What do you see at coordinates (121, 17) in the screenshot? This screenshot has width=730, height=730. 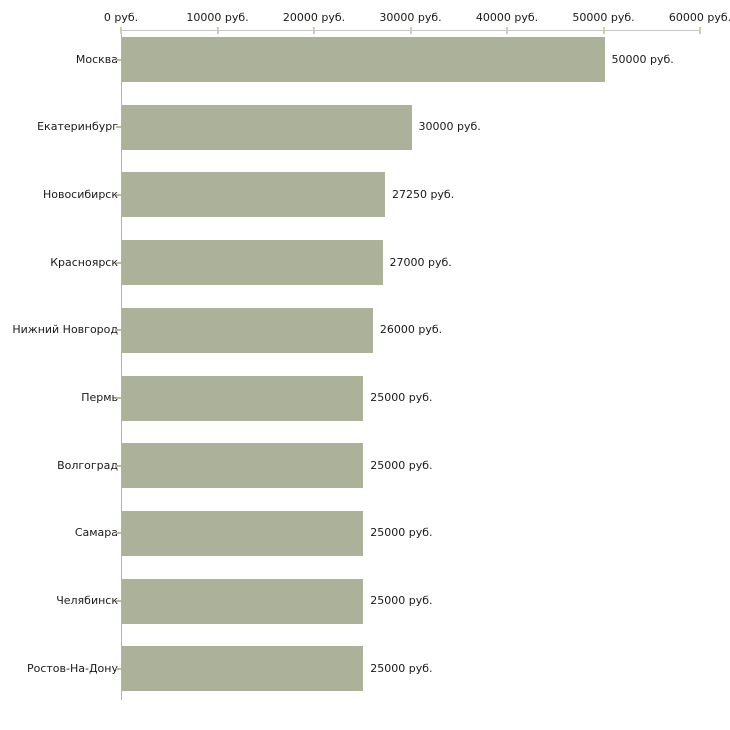 I see `x-axis-tick-label: 0 руб.` at bounding box center [121, 17].